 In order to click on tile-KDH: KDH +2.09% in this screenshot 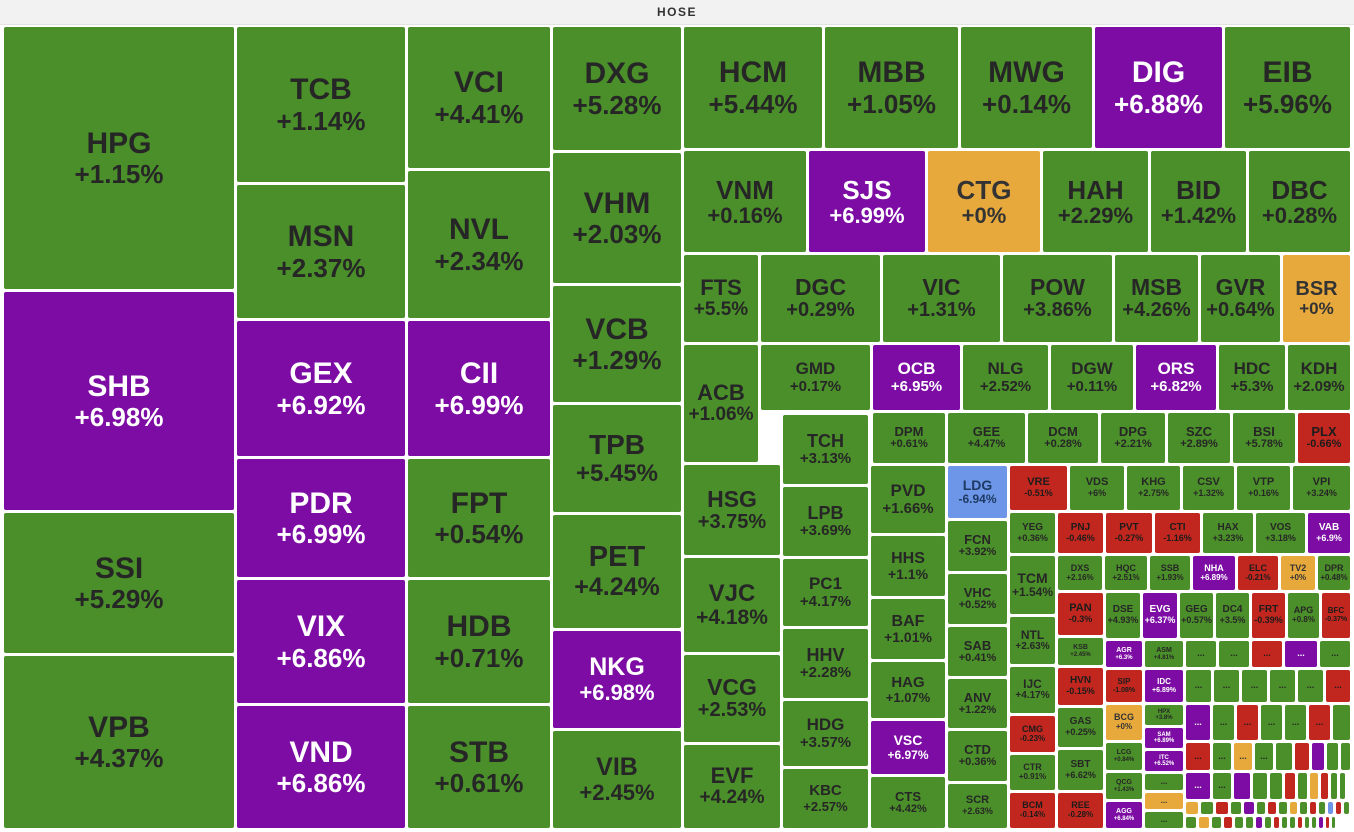, I will do `click(1319, 377)`.